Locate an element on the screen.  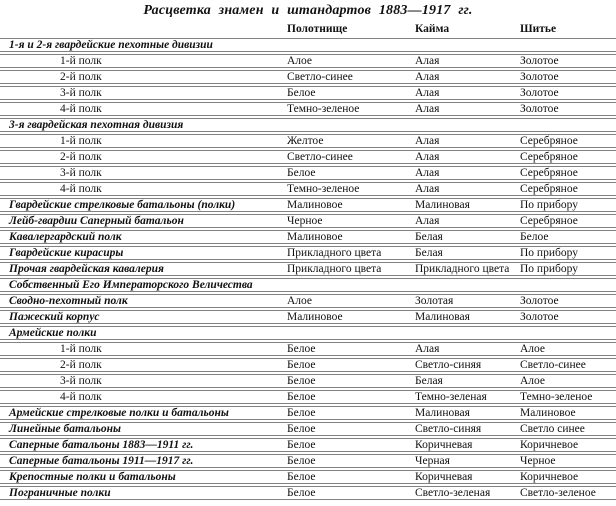
embroidery-value: Коричневое is located at coordinates (568, 477).